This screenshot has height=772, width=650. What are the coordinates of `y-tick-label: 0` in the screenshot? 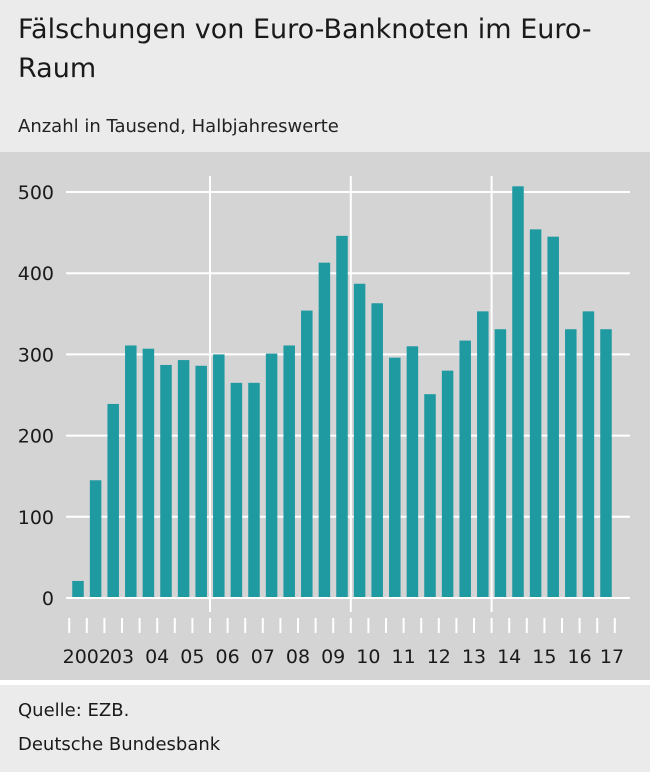 It's located at (48, 599).